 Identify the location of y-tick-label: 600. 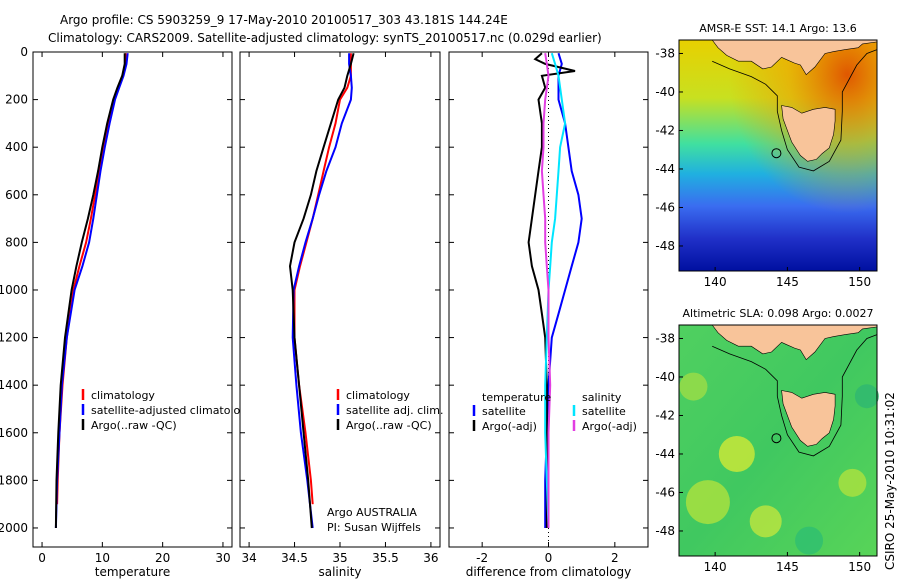
(16, 195).